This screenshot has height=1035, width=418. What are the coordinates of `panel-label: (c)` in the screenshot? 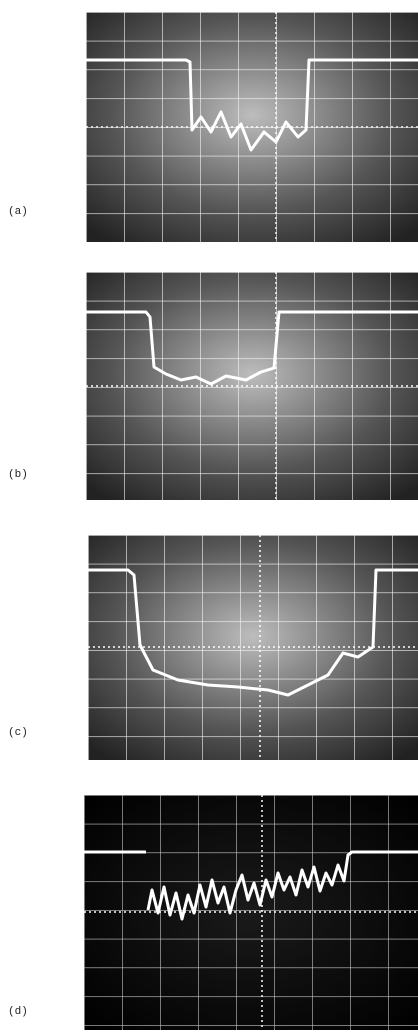 It's located at (18, 733).